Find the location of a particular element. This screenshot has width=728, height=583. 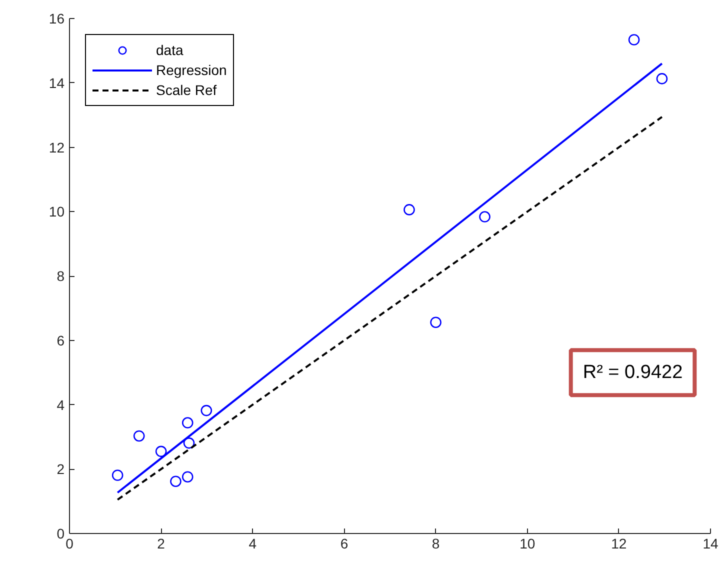

legend-label: Regression is located at coordinates (191, 70).